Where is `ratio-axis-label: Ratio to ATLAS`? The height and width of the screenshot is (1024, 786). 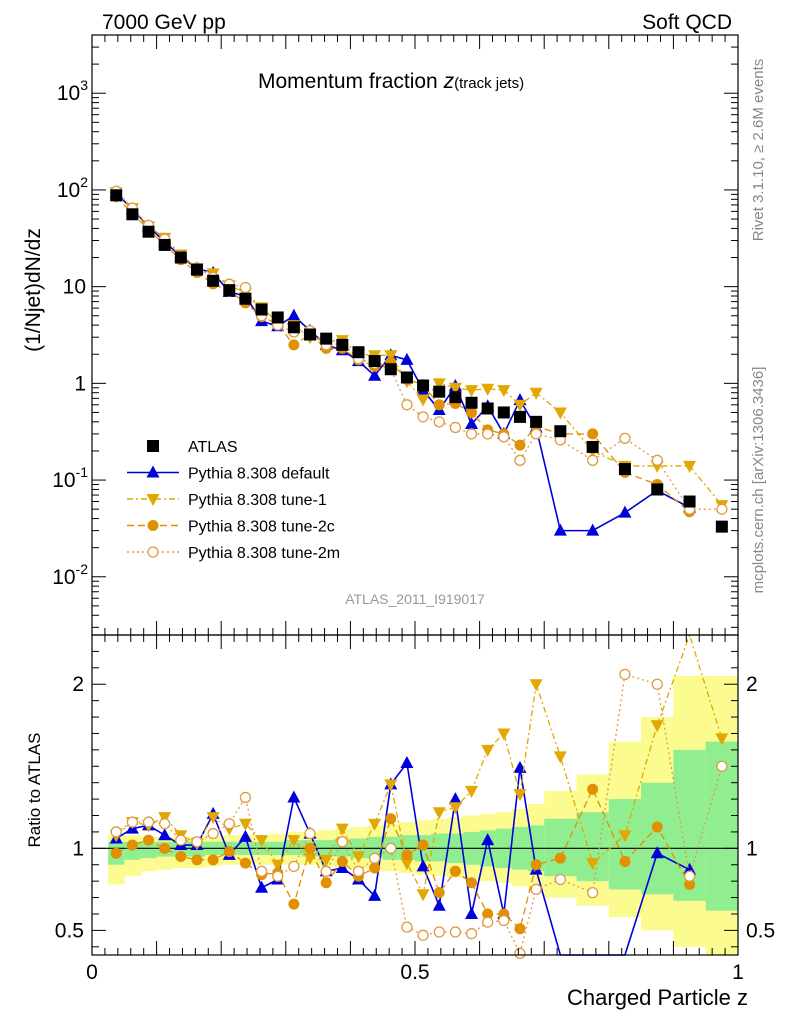
ratio-axis-label: Ratio to ATLAS is located at coordinates (34, 790).